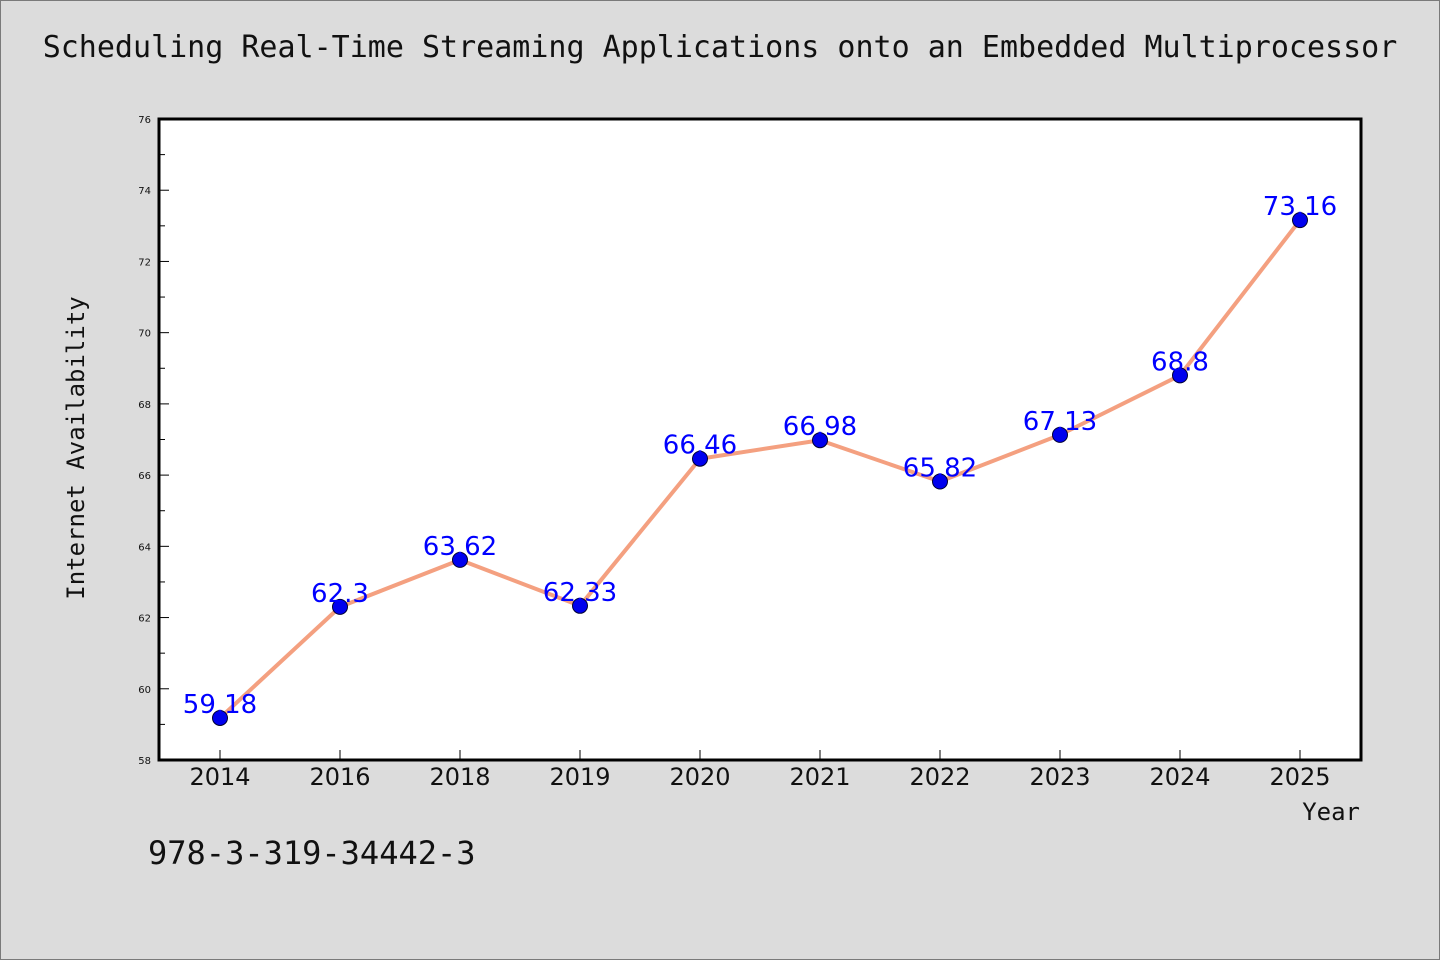 This screenshot has height=960, width=1440. What do you see at coordinates (940, 469) in the screenshot?
I see `data-label: 65.82` at bounding box center [940, 469].